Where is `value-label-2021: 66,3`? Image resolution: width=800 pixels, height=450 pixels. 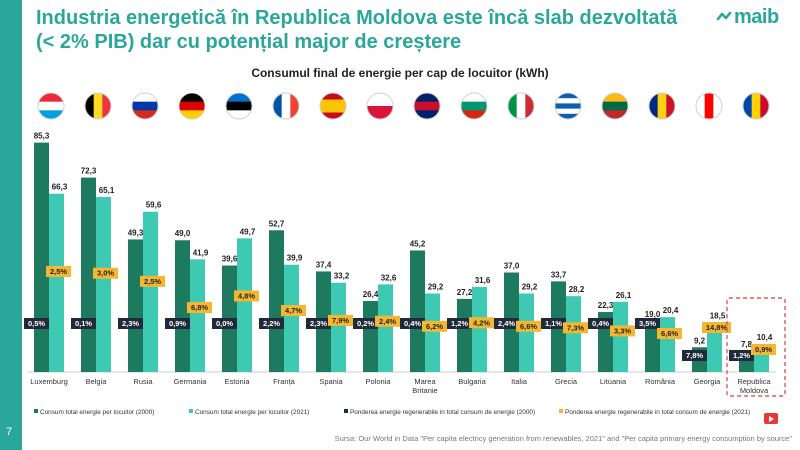
value-label-2021: 66,3 is located at coordinates (60, 187).